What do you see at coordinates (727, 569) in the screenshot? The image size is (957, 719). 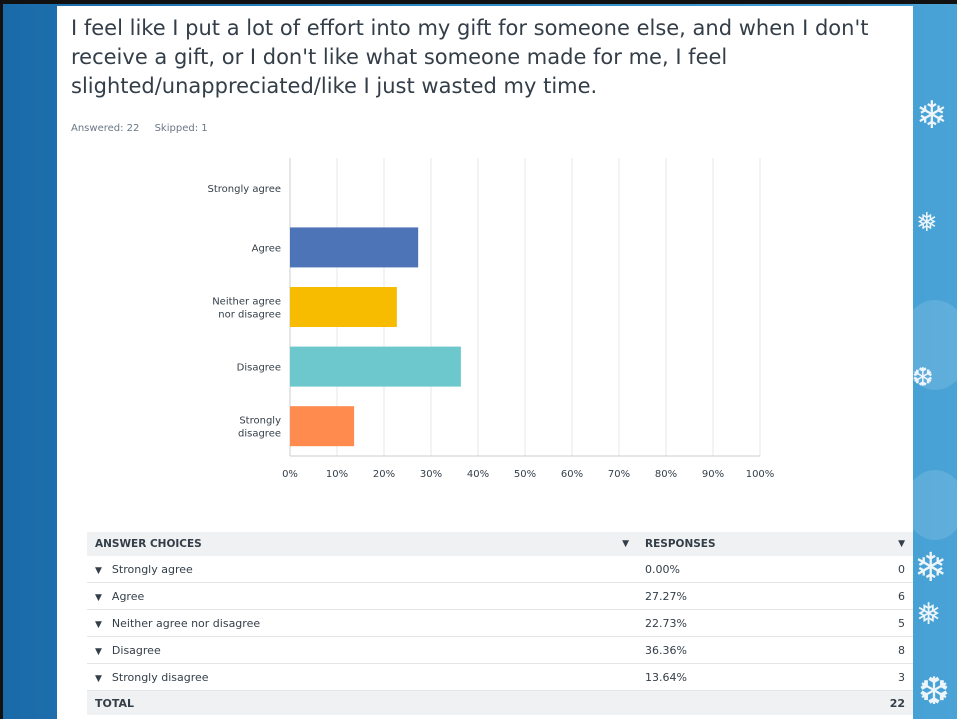 I see `response-percent: 0.00%` at bounding box center [727, 569].